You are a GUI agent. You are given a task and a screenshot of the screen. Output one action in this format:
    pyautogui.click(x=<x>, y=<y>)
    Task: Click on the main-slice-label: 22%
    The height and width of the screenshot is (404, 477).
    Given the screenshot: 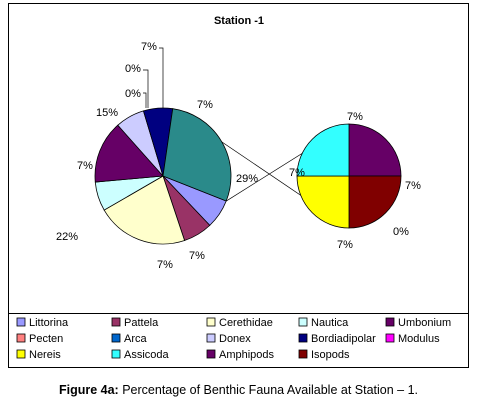 What is the action you would take?
    pyautogui.click(x=67, y=237)
    